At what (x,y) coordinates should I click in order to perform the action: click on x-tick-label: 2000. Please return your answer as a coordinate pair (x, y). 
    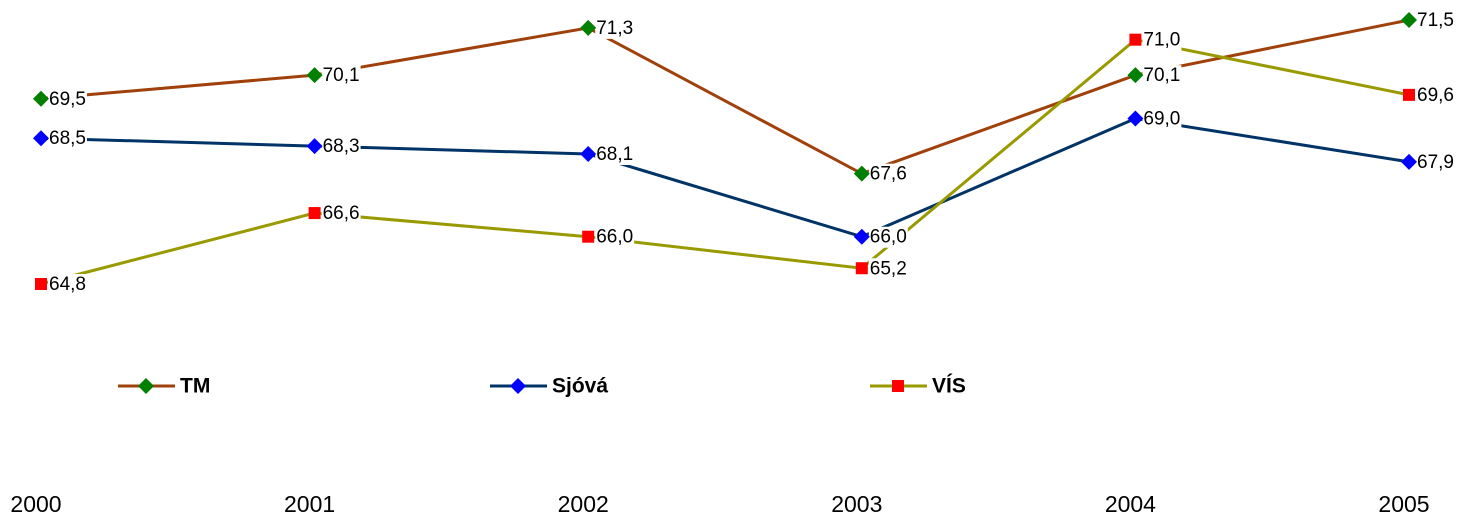
    Looking at the image, I should click on (35, 504).